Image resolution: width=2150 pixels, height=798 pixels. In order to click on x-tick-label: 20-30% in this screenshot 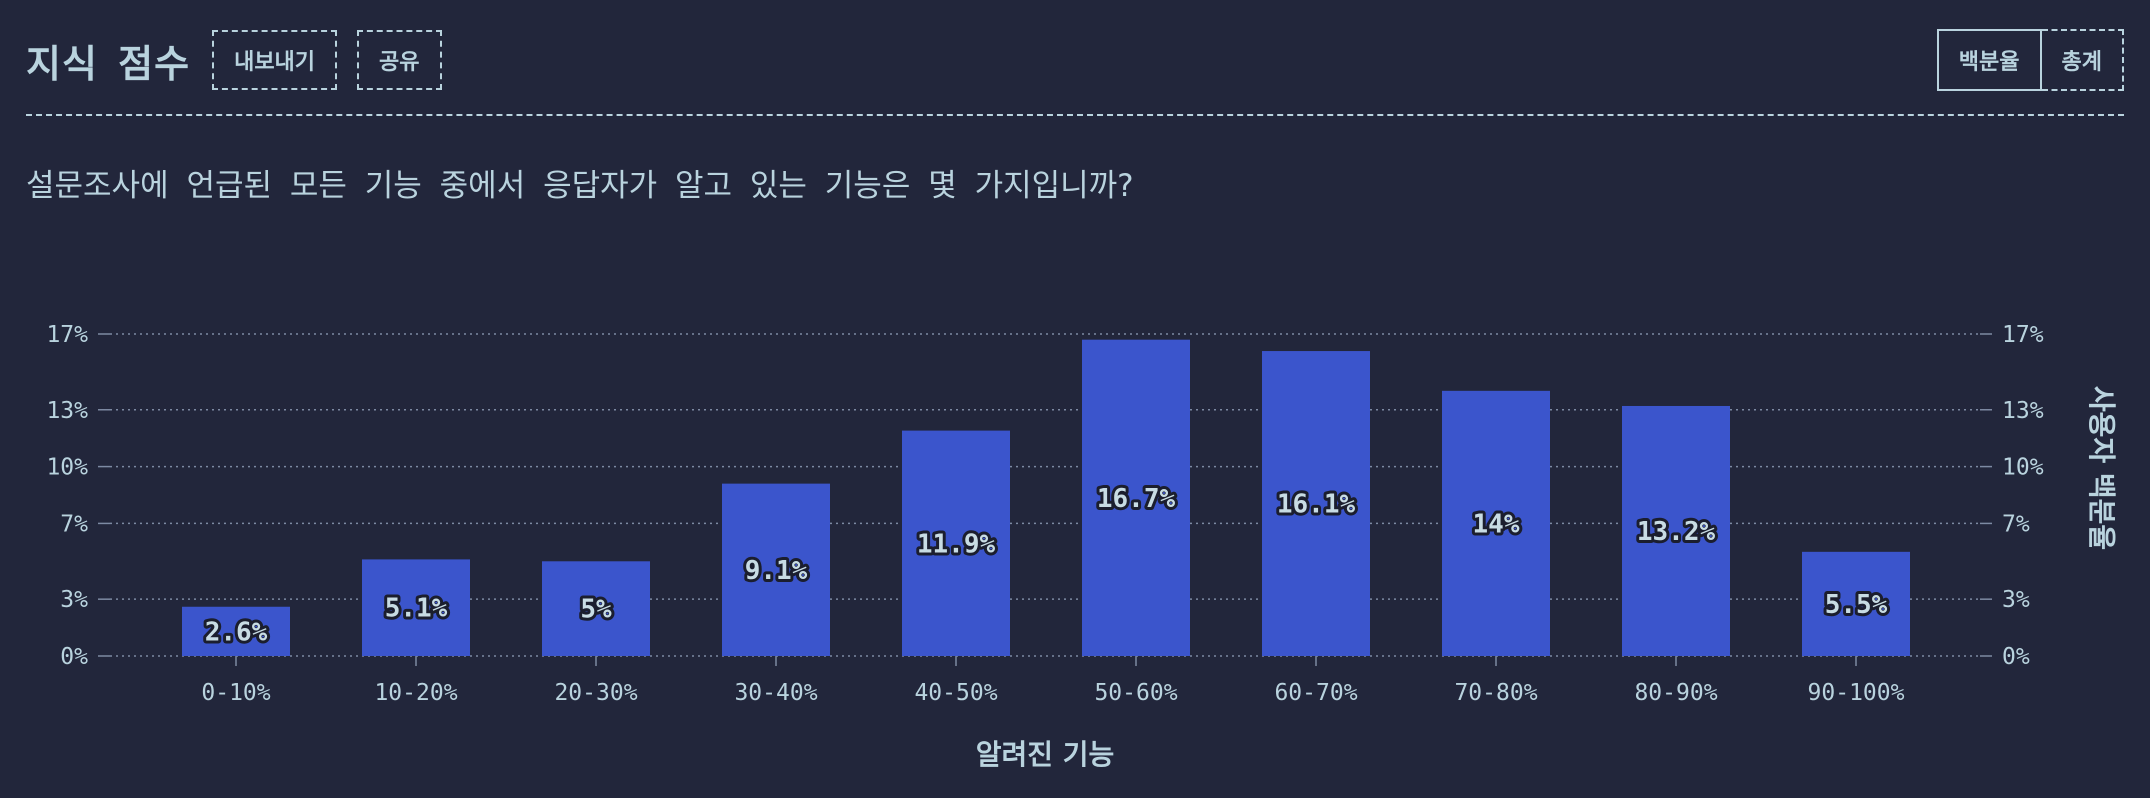, I will do `click(595, 693)`.